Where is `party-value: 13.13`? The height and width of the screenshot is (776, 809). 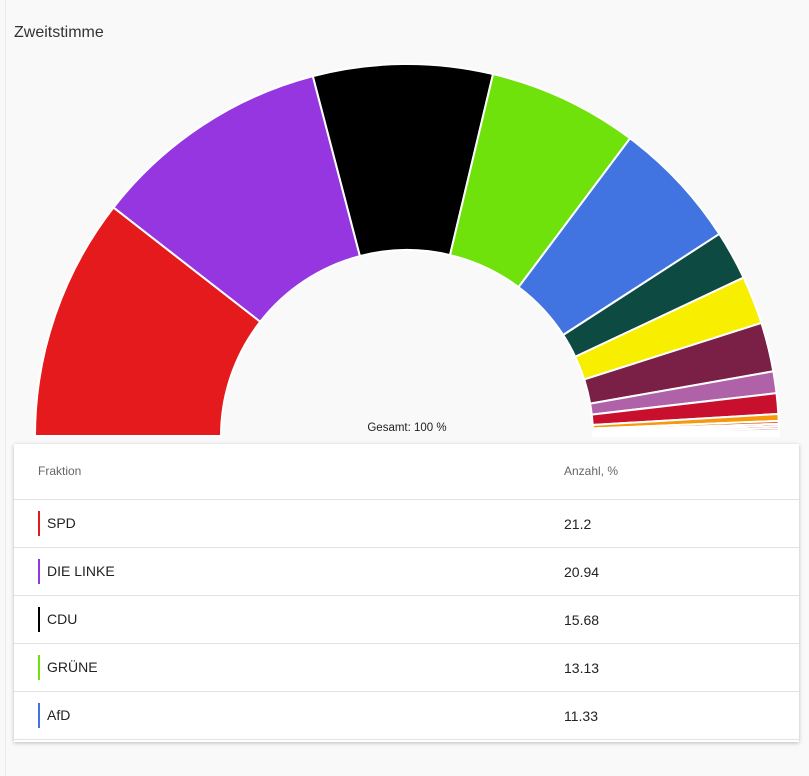 party-value: 13.13 is located at coordinates (582, 668).